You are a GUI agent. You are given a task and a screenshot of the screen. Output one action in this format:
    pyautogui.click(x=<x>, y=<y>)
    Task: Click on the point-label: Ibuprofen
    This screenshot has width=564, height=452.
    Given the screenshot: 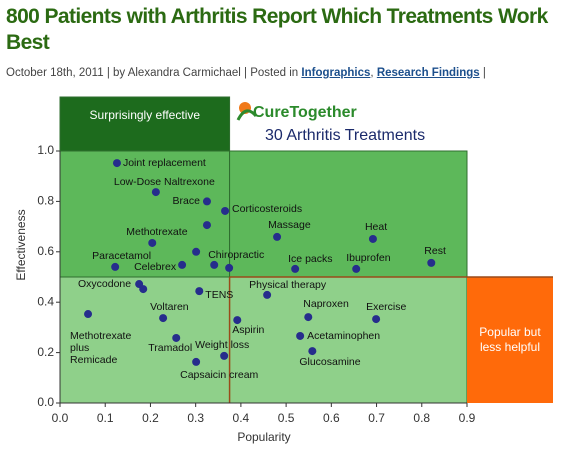 What is the action you would take?
    pyautogui.click(x=368, y=257)
    